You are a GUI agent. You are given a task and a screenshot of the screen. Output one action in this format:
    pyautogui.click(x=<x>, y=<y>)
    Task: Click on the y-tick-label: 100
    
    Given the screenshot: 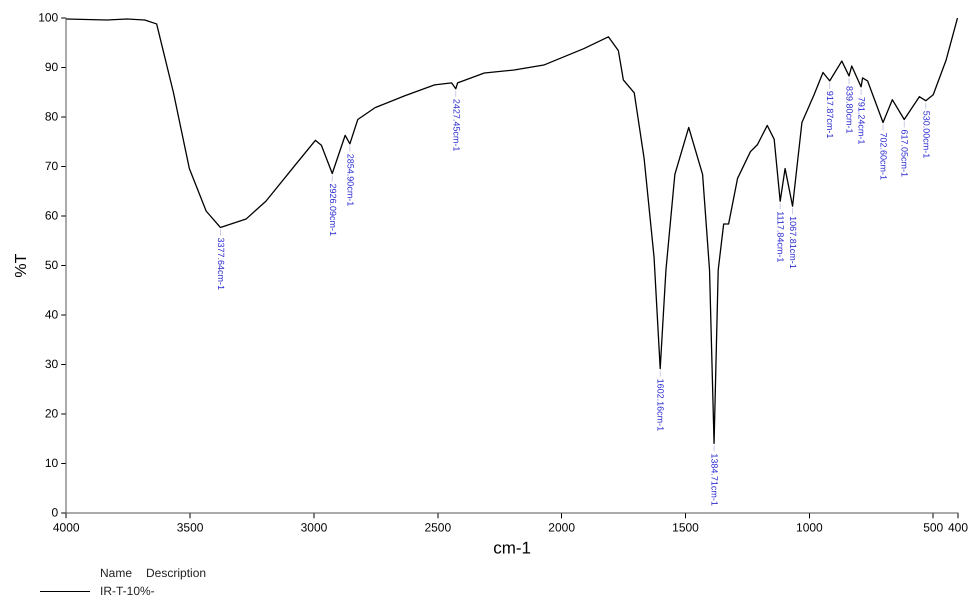 What is the action you would take?
    pyautogui.click(x=48, y=17)
    